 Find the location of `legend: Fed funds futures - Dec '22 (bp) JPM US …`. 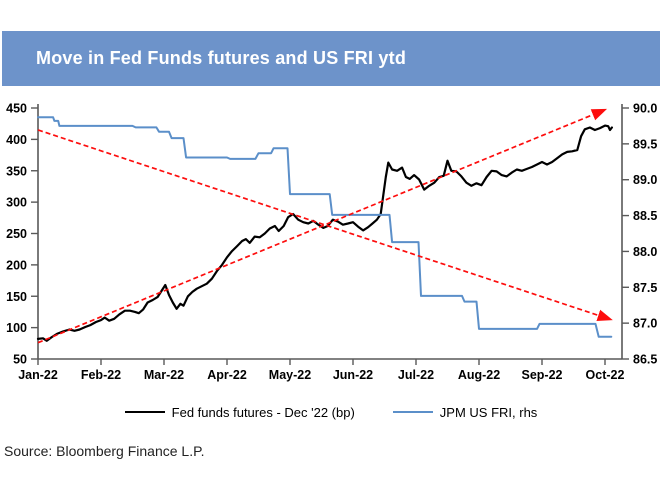

legend: Fed funds futures - Dec '22 (bp) JPM US … is located at coordinates (331, 412).